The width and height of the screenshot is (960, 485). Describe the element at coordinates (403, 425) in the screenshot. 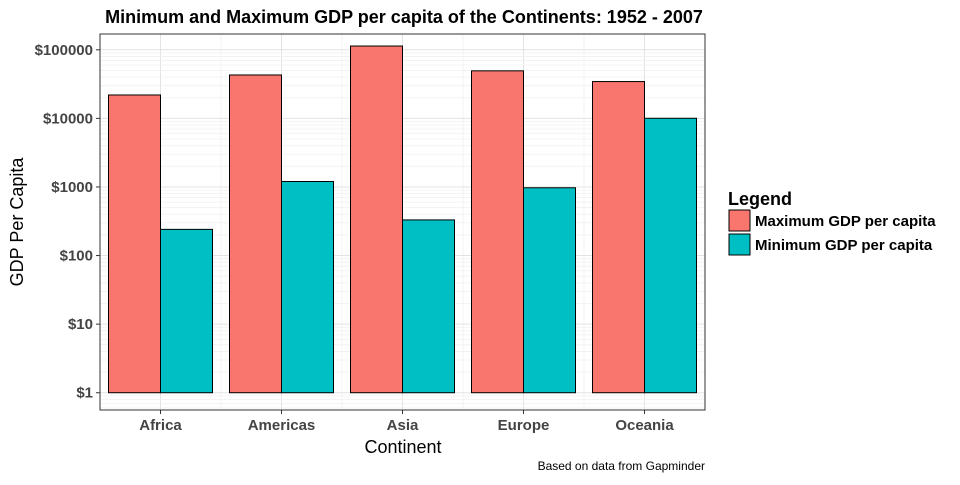

I see `x-tick-label: Asia` at that location.